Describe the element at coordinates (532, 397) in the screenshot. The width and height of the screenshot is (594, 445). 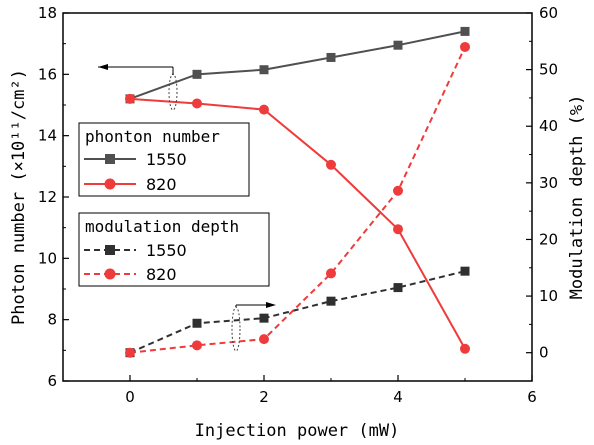
I see `x-tick-label: 6` at that location.